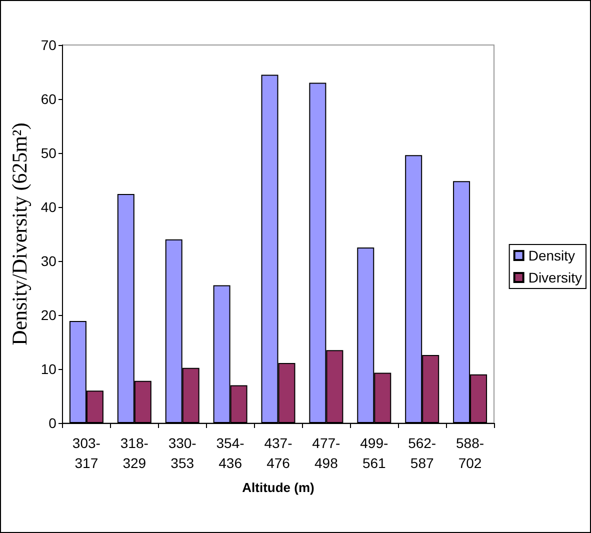 The width and height of the screenshot is (591, 533). What do you see at coordinates (48, 45) in the screenshot?
I see `y-tick-label: 70` at bounding box center [48, 45].